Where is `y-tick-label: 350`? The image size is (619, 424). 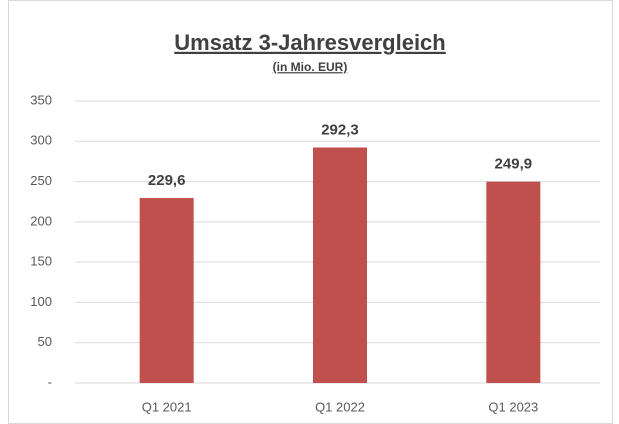 y-tick-label: 350 is located at coordinates (41, 99).